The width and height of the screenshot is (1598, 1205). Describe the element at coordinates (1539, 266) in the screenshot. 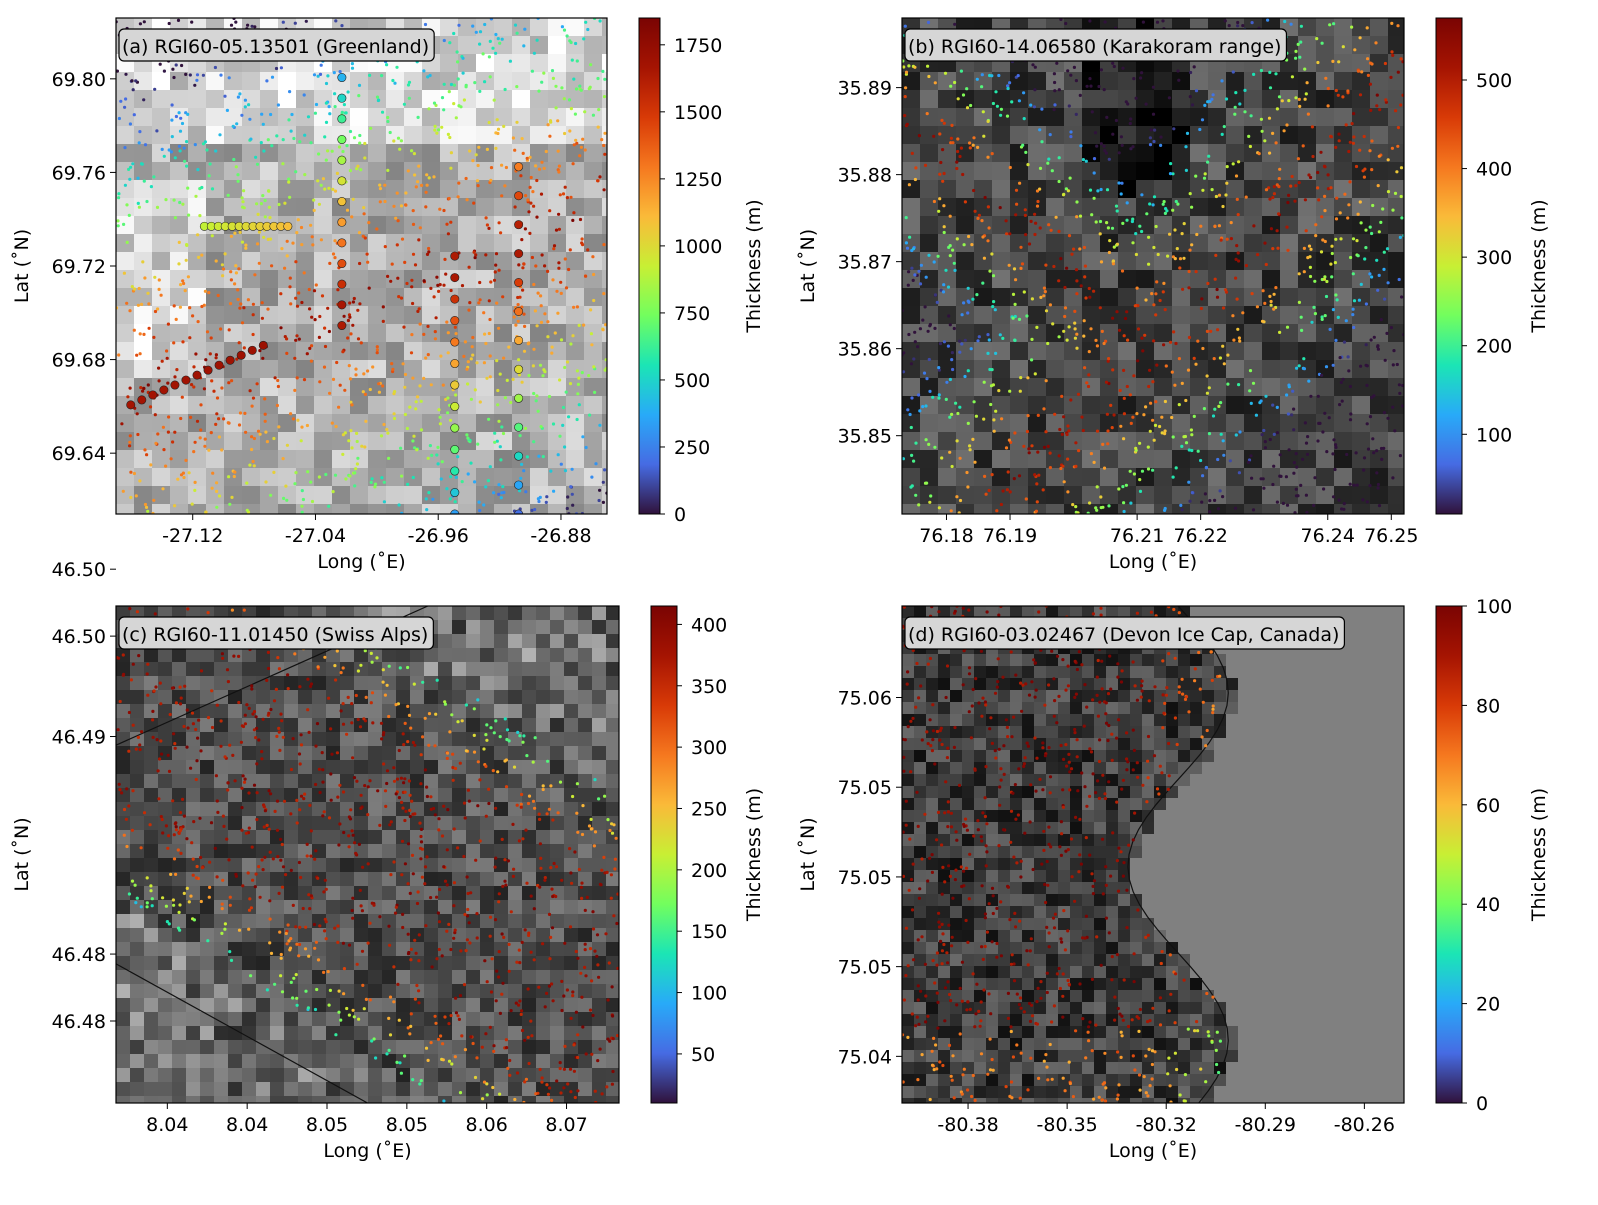

I see `colorbar-label: Thickness (m)` at that location.